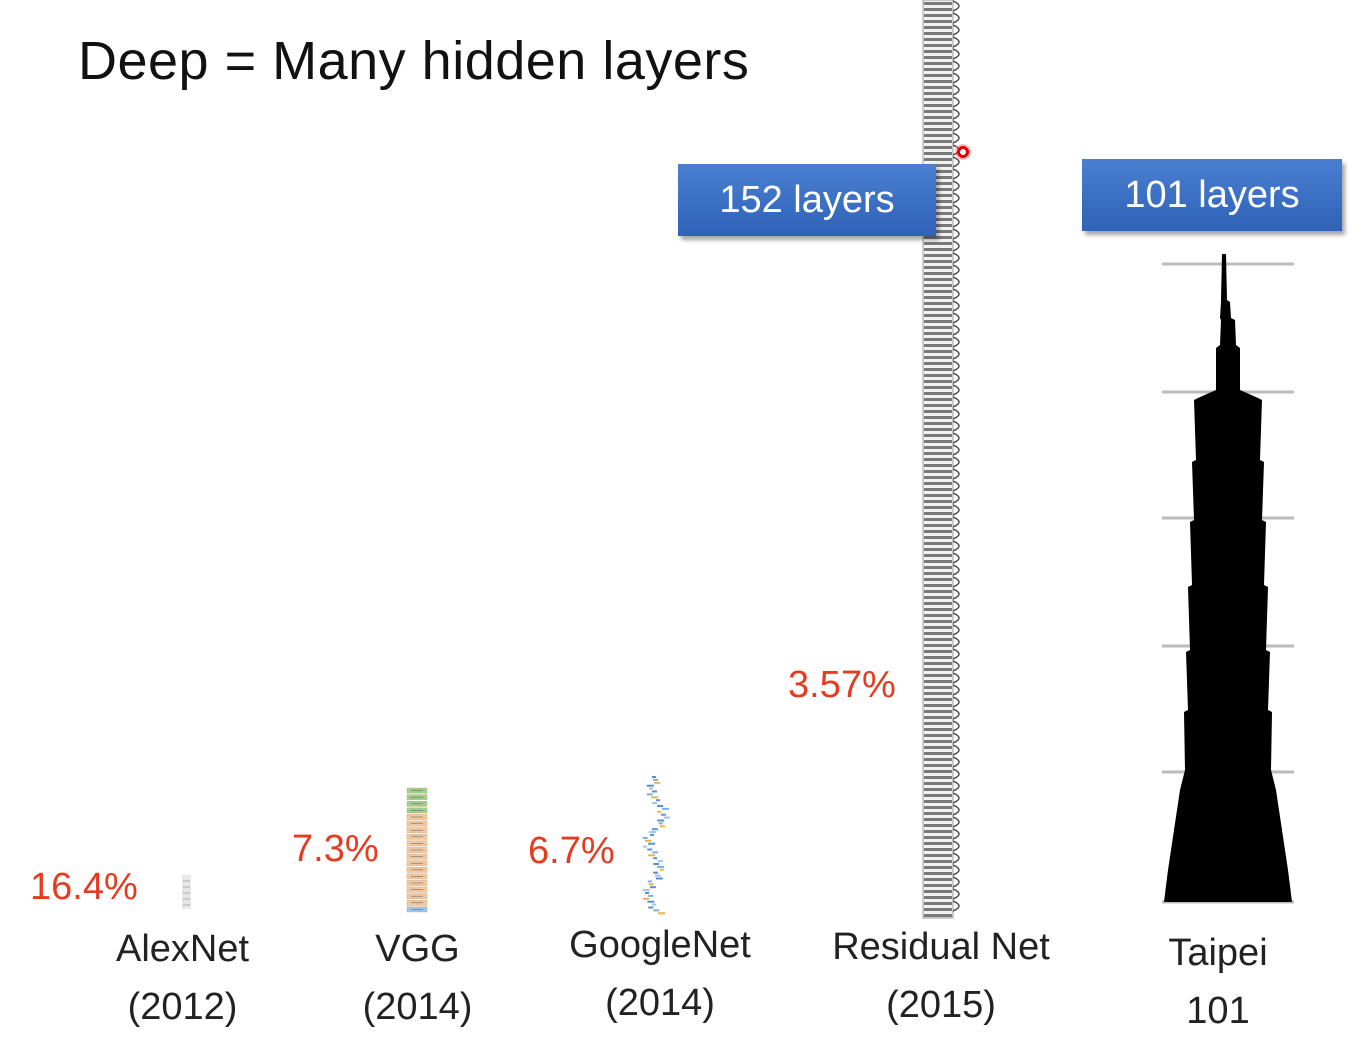 The width and height of the screenshot is (1367, 1043). Describe the element at coordinates (182, 978) in the screenshot. I see `alexnet-label: AlexNet (2012)` at that location.